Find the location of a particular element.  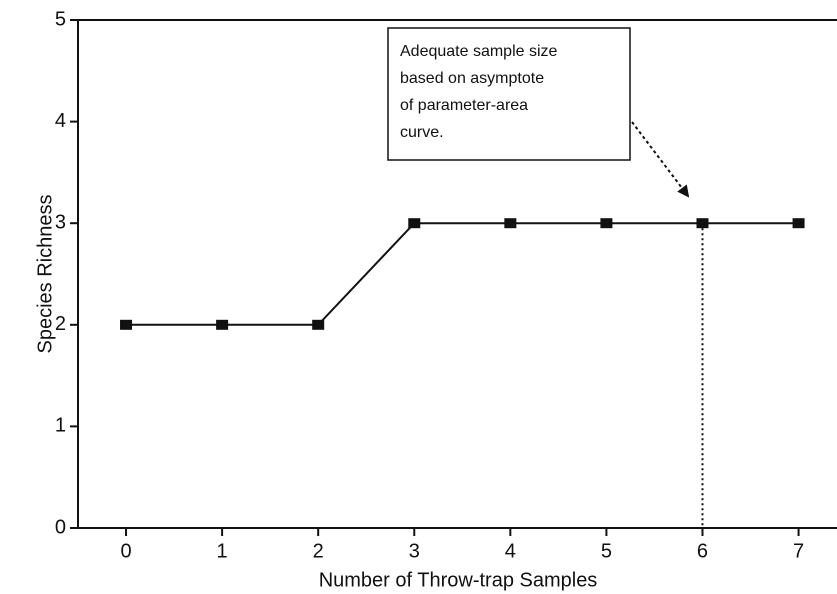

x-tick-label: 3 is located at coordinates (414, 551).